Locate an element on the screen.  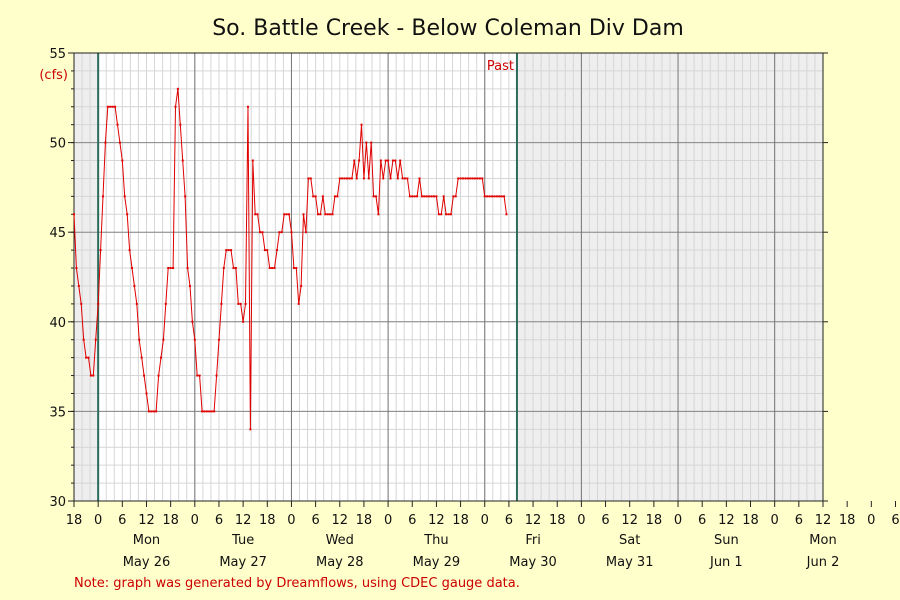
day-date-label: Jun 2 is located at coordinates (823, 562).